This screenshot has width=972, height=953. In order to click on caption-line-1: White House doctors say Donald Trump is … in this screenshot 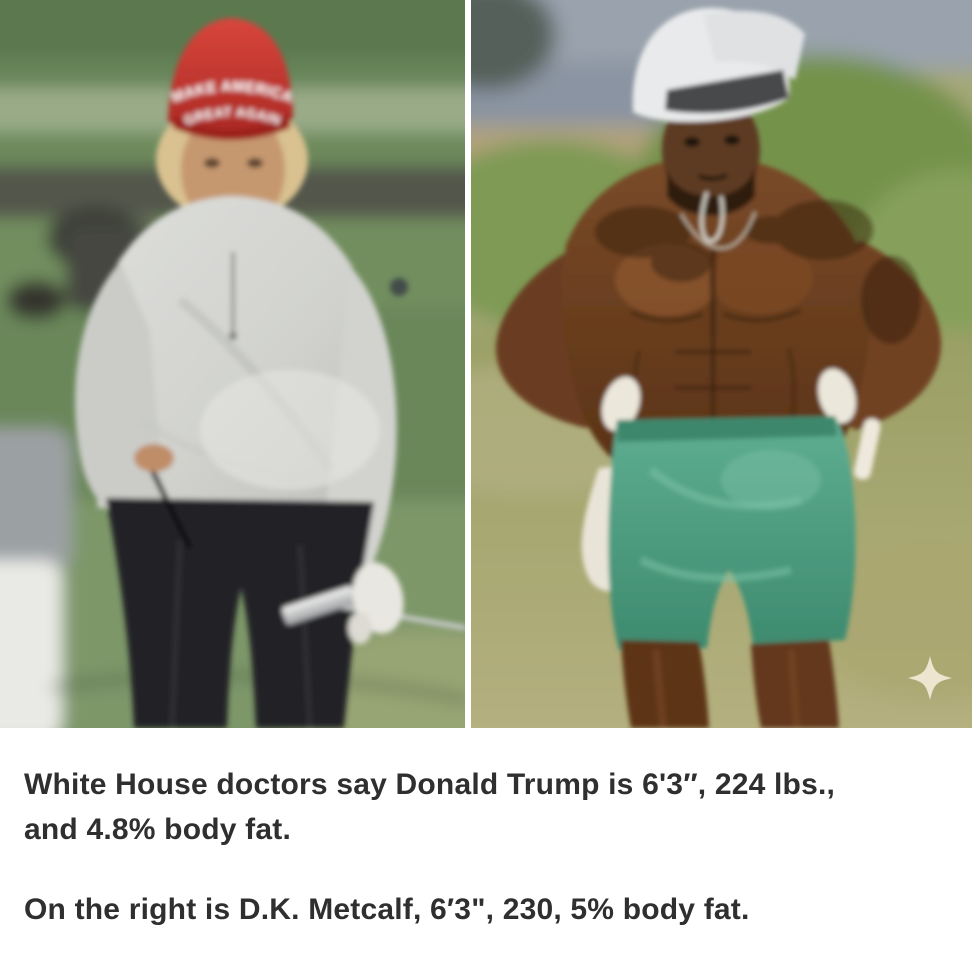, I will do `click(430, 784)`.